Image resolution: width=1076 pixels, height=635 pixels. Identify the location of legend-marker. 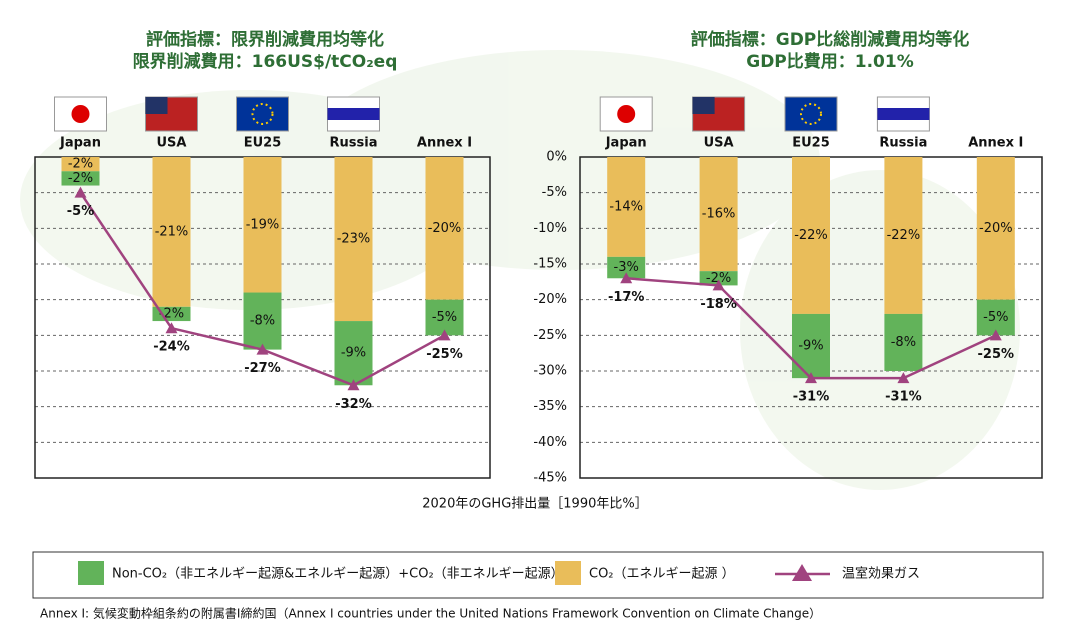
(802, 572).